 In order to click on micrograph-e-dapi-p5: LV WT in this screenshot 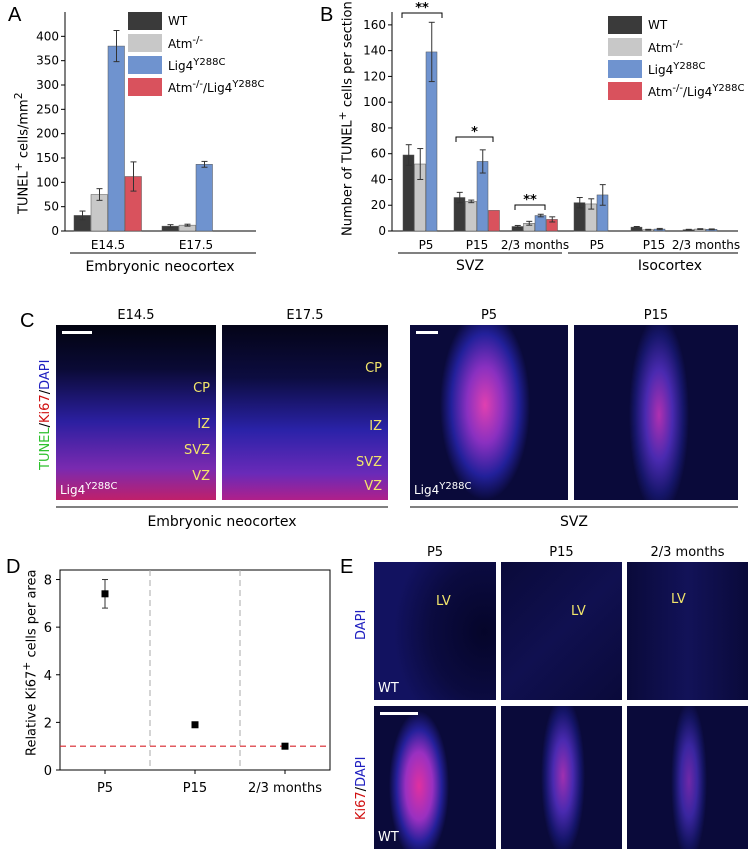, I will do `click(435, 631)`.